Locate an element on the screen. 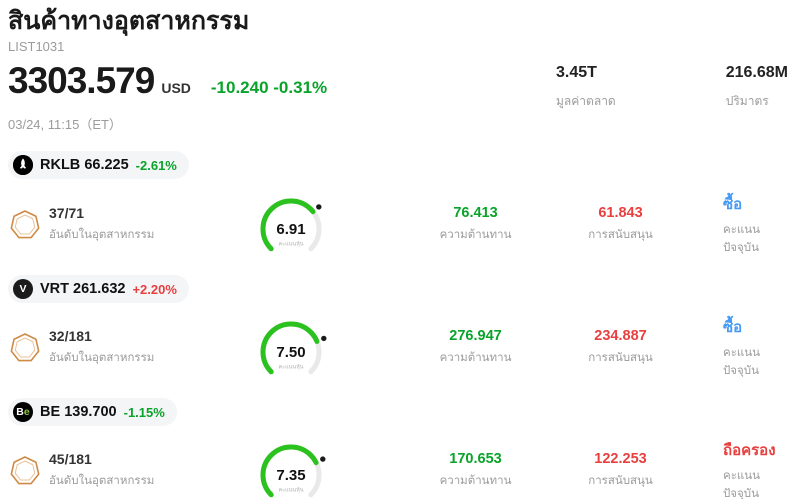  support-metric: 61.843 การสนับสนุน is located at coordinates (620, 224).